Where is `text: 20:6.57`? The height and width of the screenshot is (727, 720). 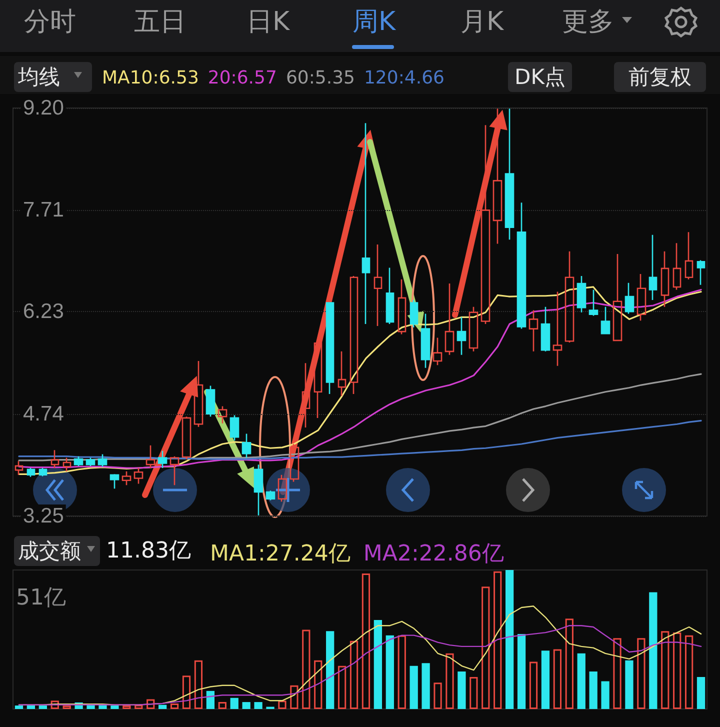 text: 20:6.57 is located at coordinates (242, 78).